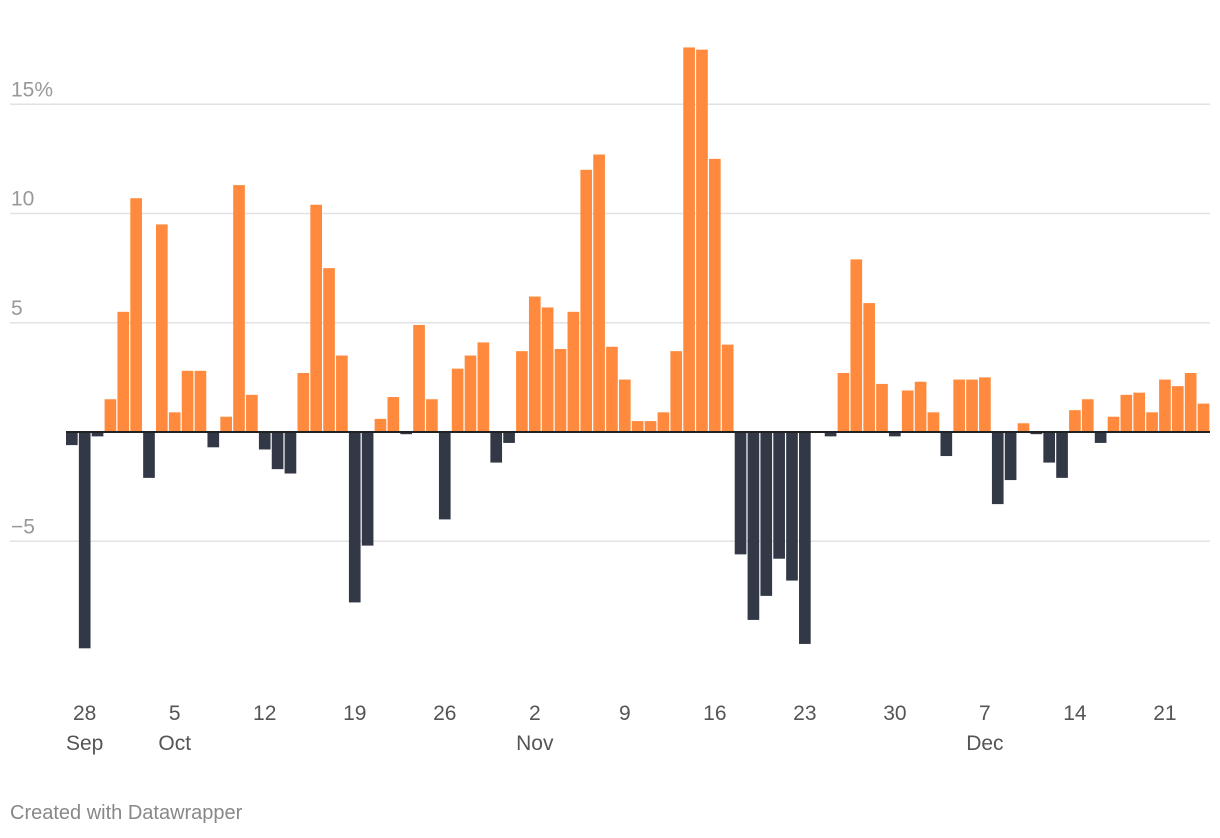  Describe the element at coordinates (444, 713) in the screenshot. I see `x-tick-day-label: 26` at that location.